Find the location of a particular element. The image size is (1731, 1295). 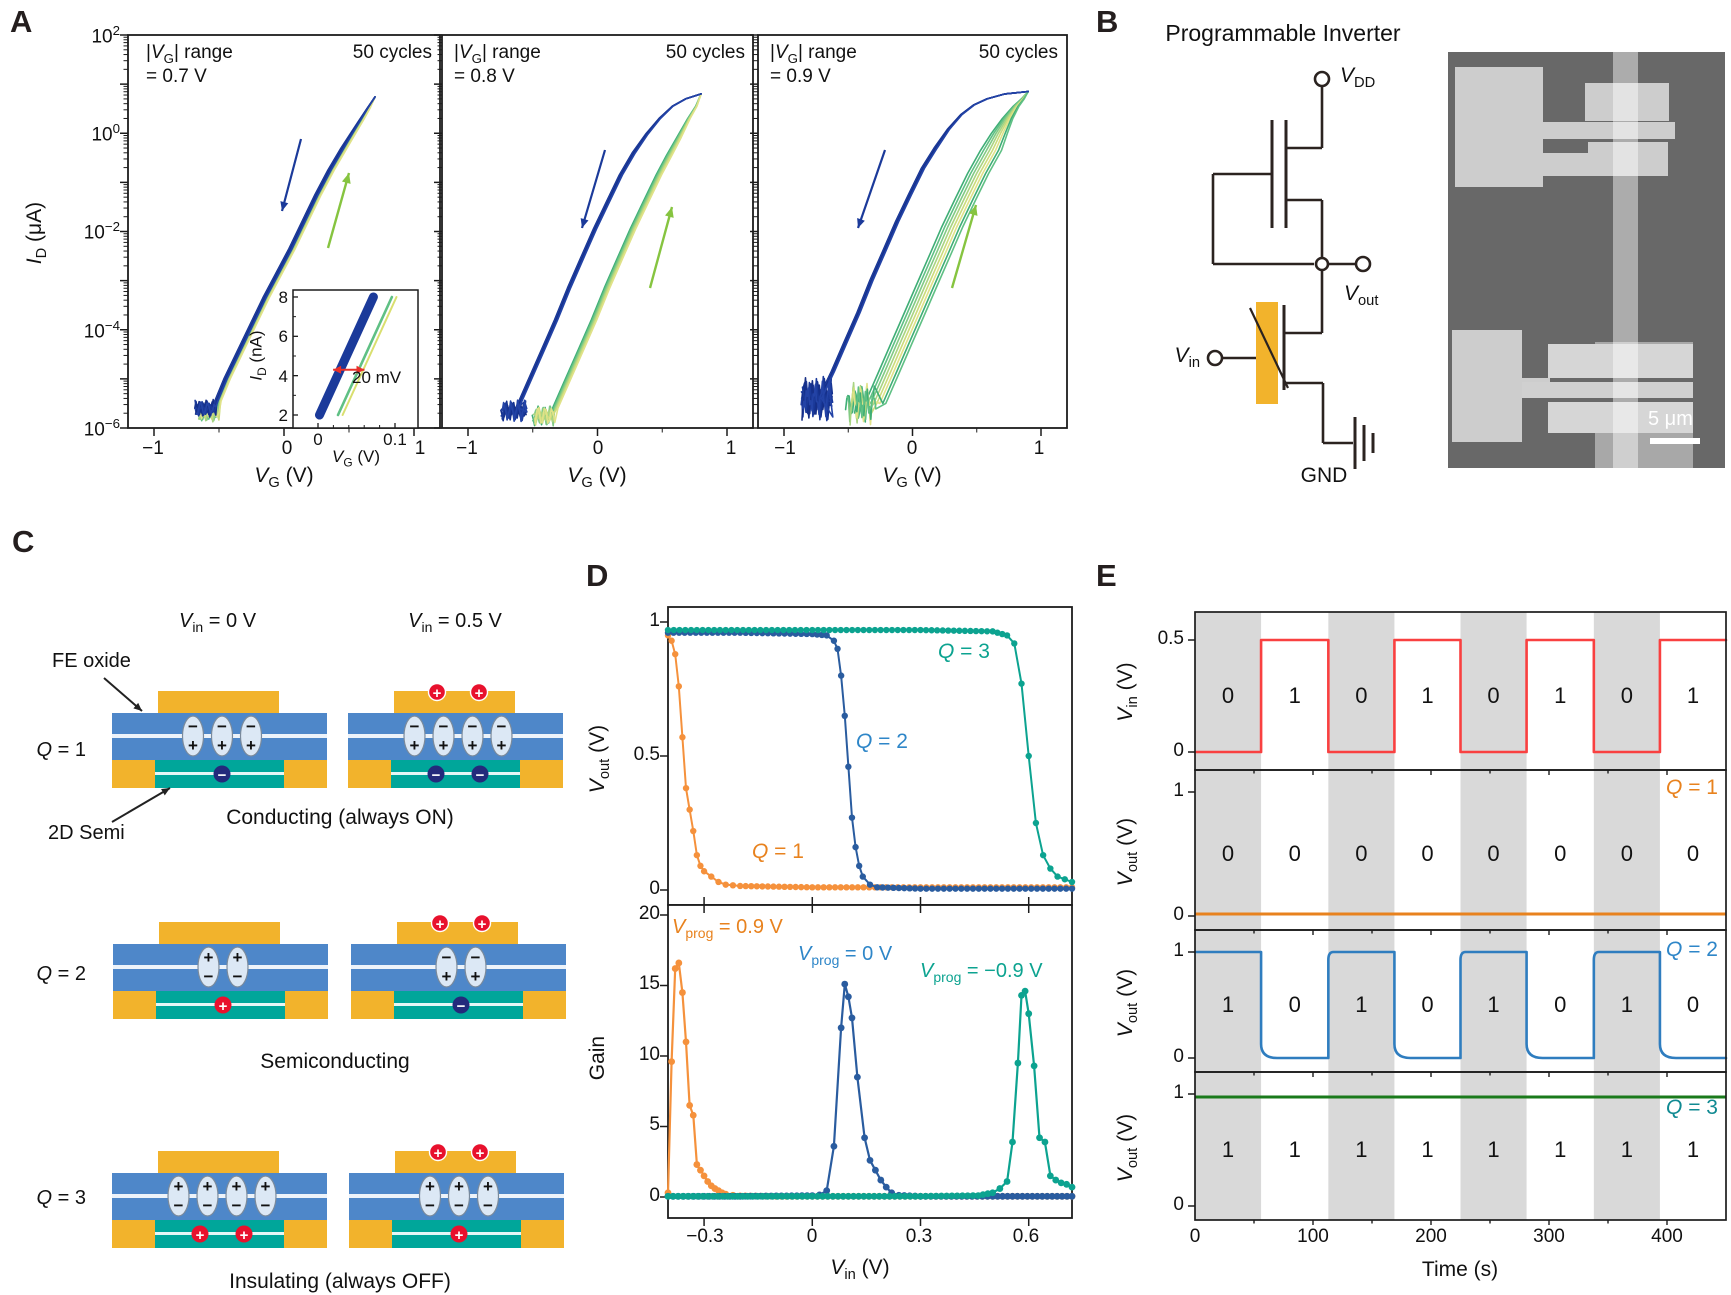

range-label-1: |VG| range is located at coordinates (189, 54).